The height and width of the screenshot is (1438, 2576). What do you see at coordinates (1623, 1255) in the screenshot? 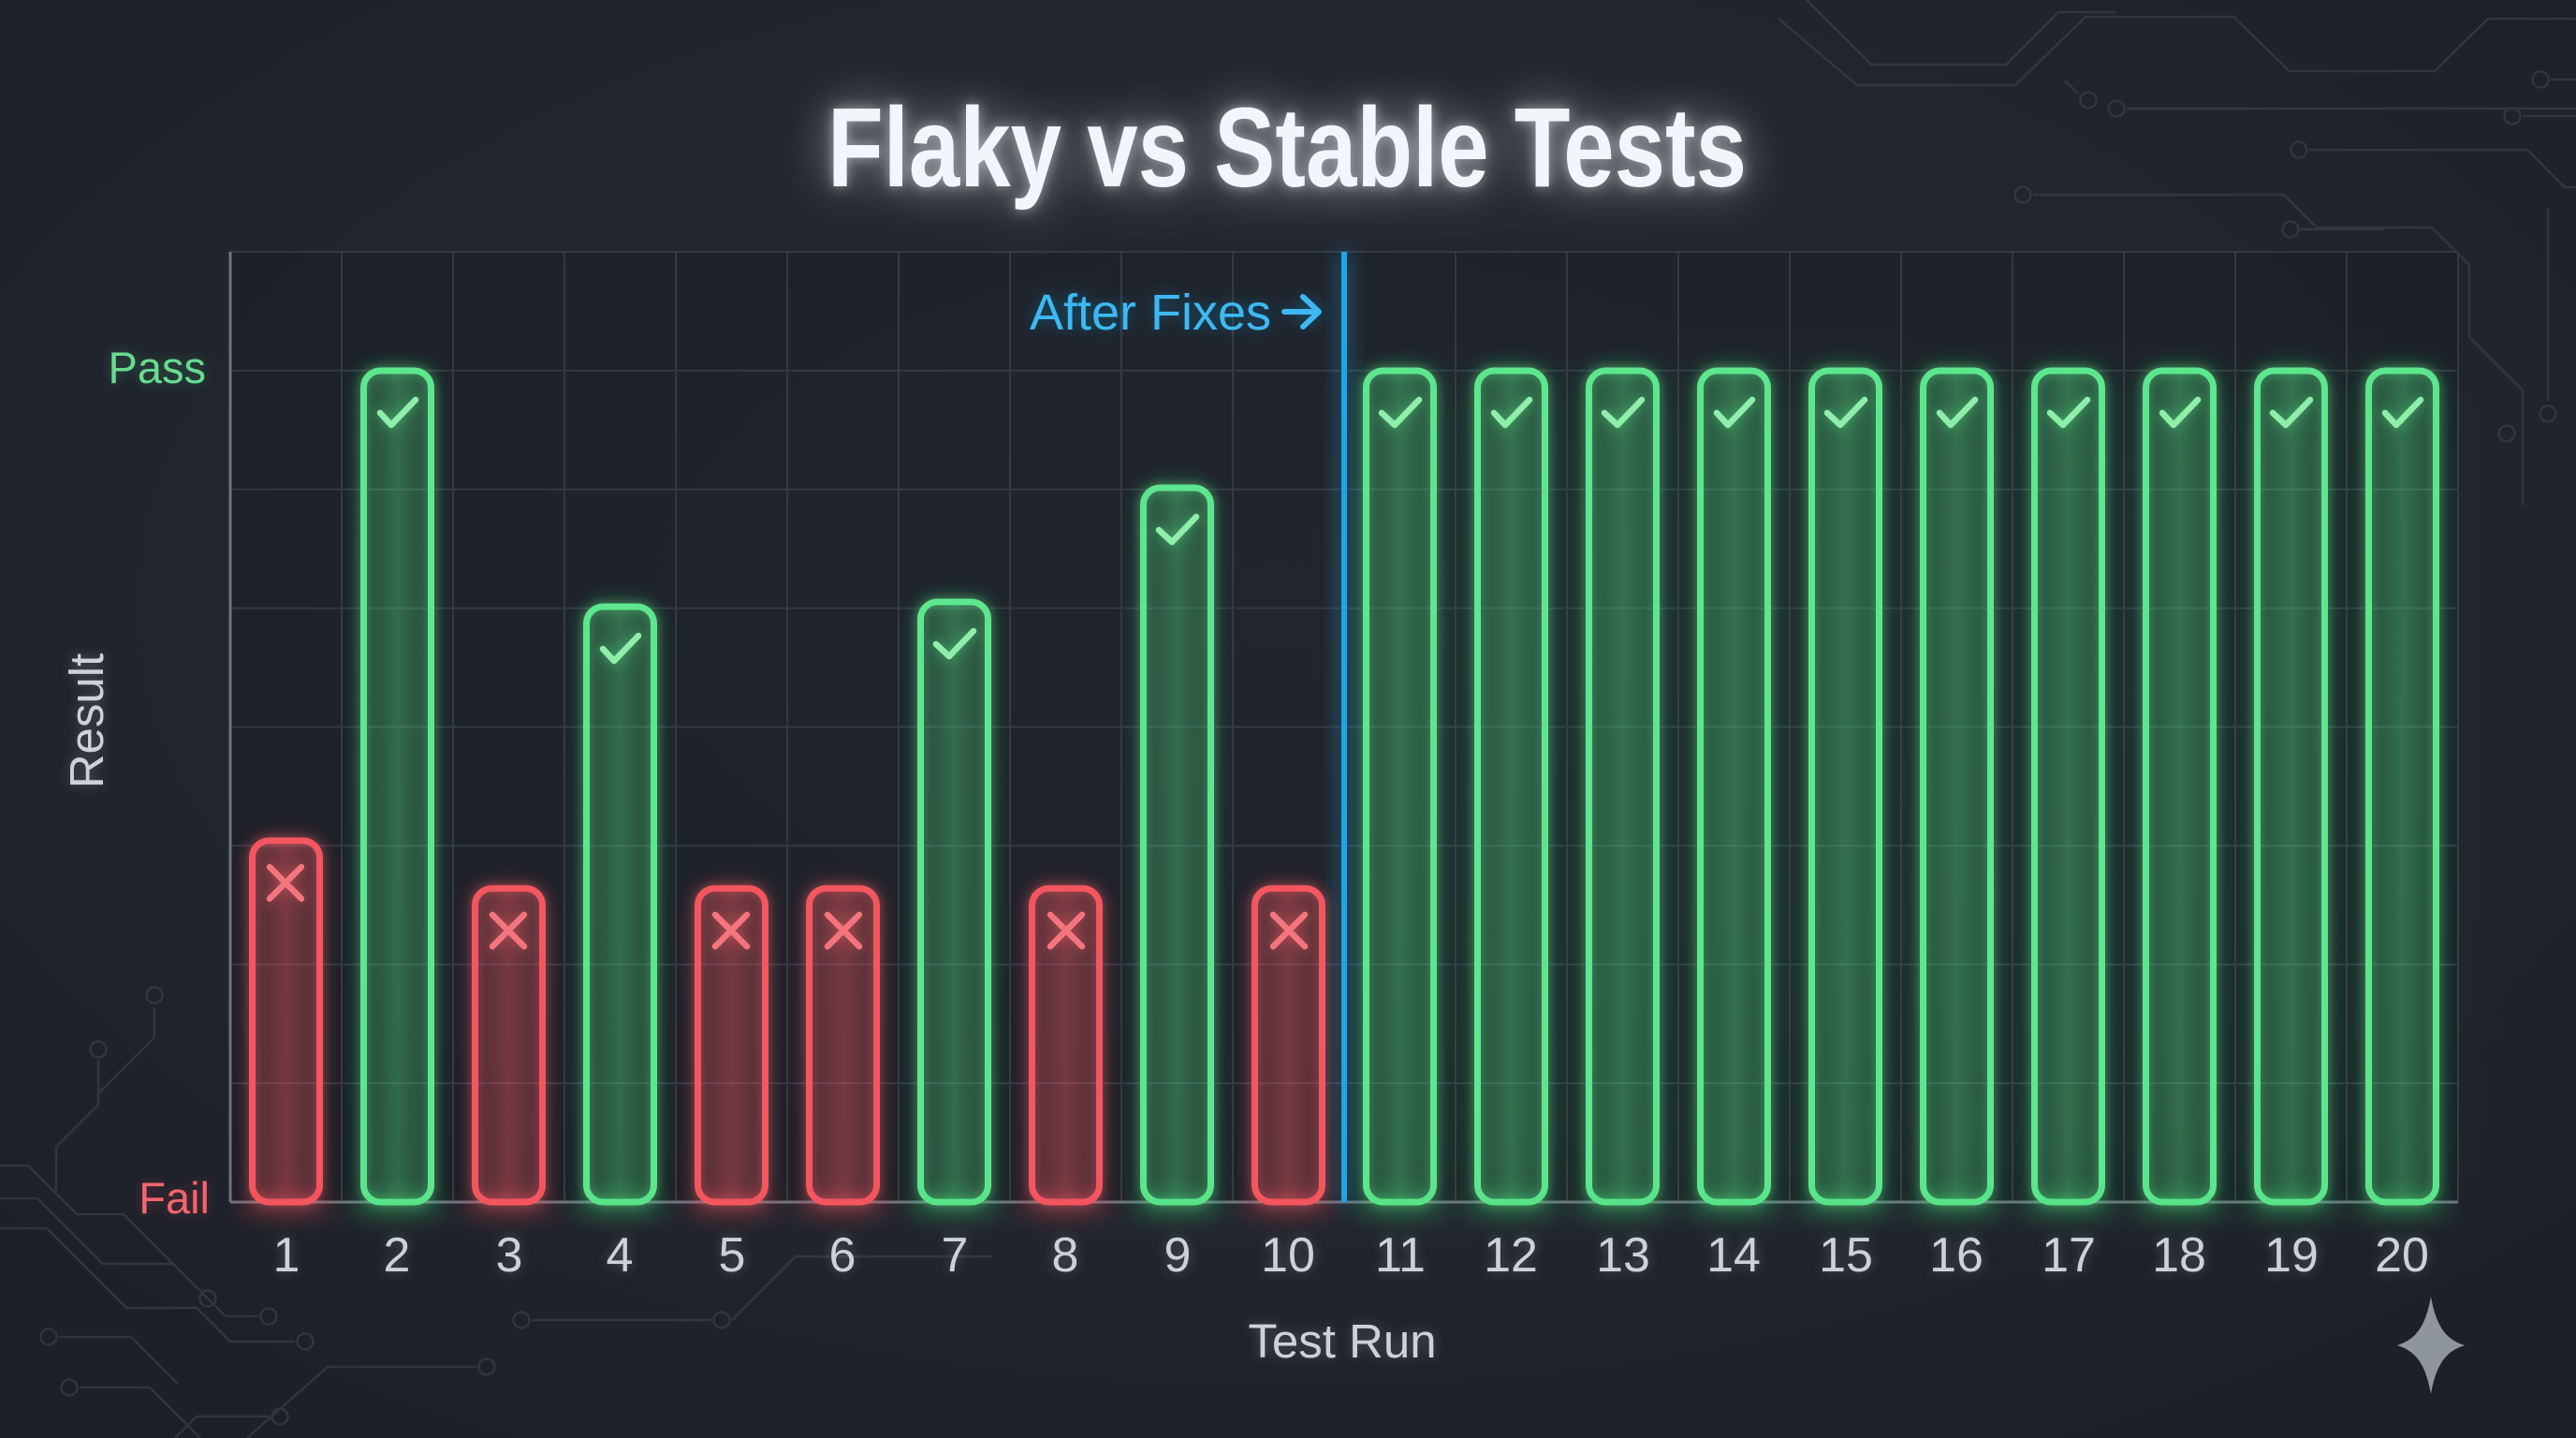
I see `svg-text: 13` at bounding box center [1623, 1255].